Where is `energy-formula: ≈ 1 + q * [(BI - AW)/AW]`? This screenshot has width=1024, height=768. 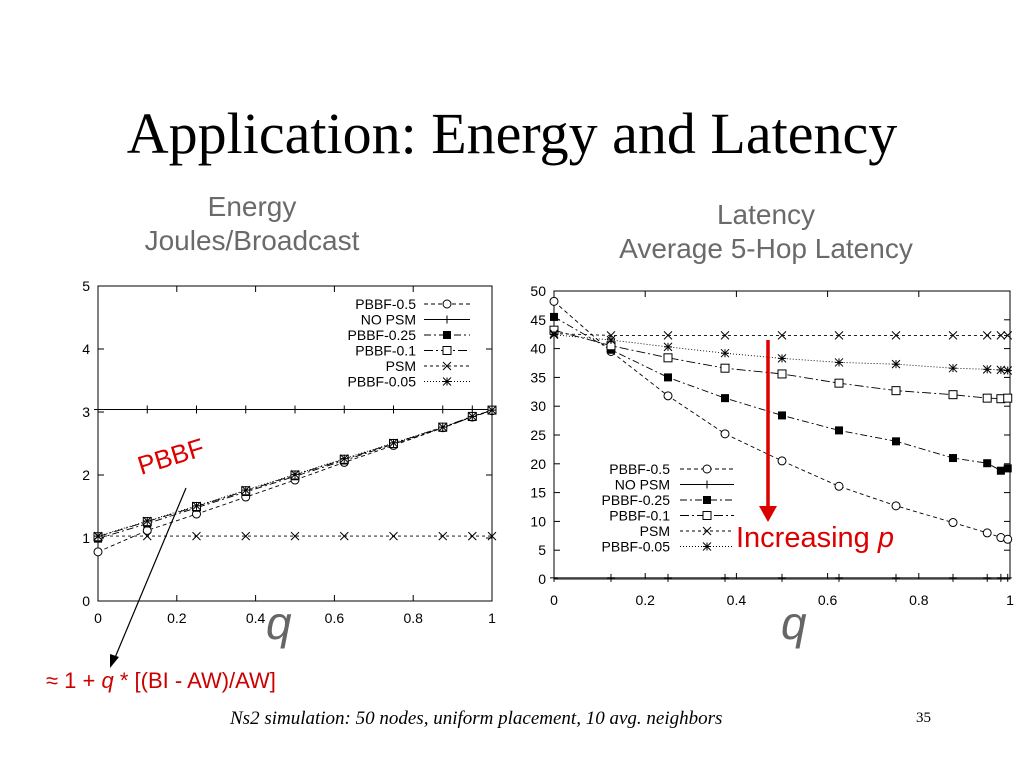 energy-formula: ≈ 1 + q * [(BI - AW)/AW] is located at coordinates (161, 681).